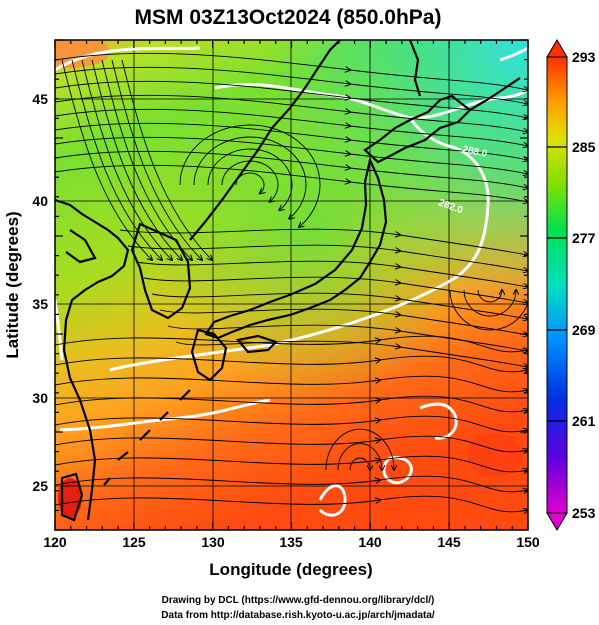 This screenshot has height=625, width=599. Describe the element at coordinates (40, 292) in the screenshot. I see `y-tick-labels: 25 30 35 40 45` at that location.